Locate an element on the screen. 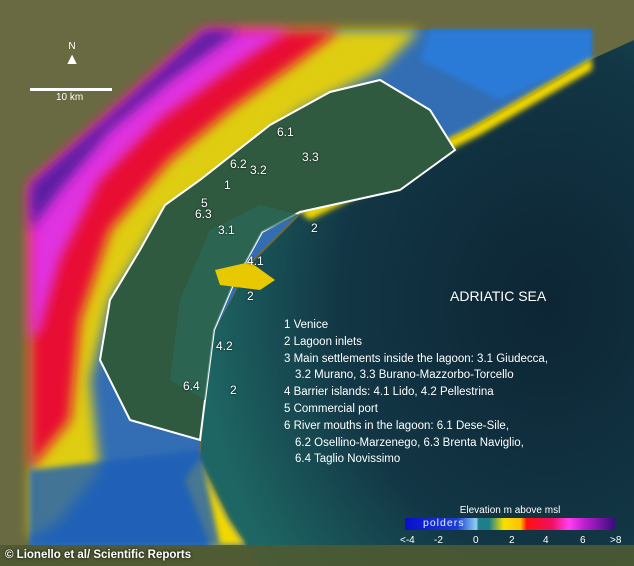  elevation-ticks: <-4 -2 0 2 4 6 >8 is located at coordinates (515, 542).